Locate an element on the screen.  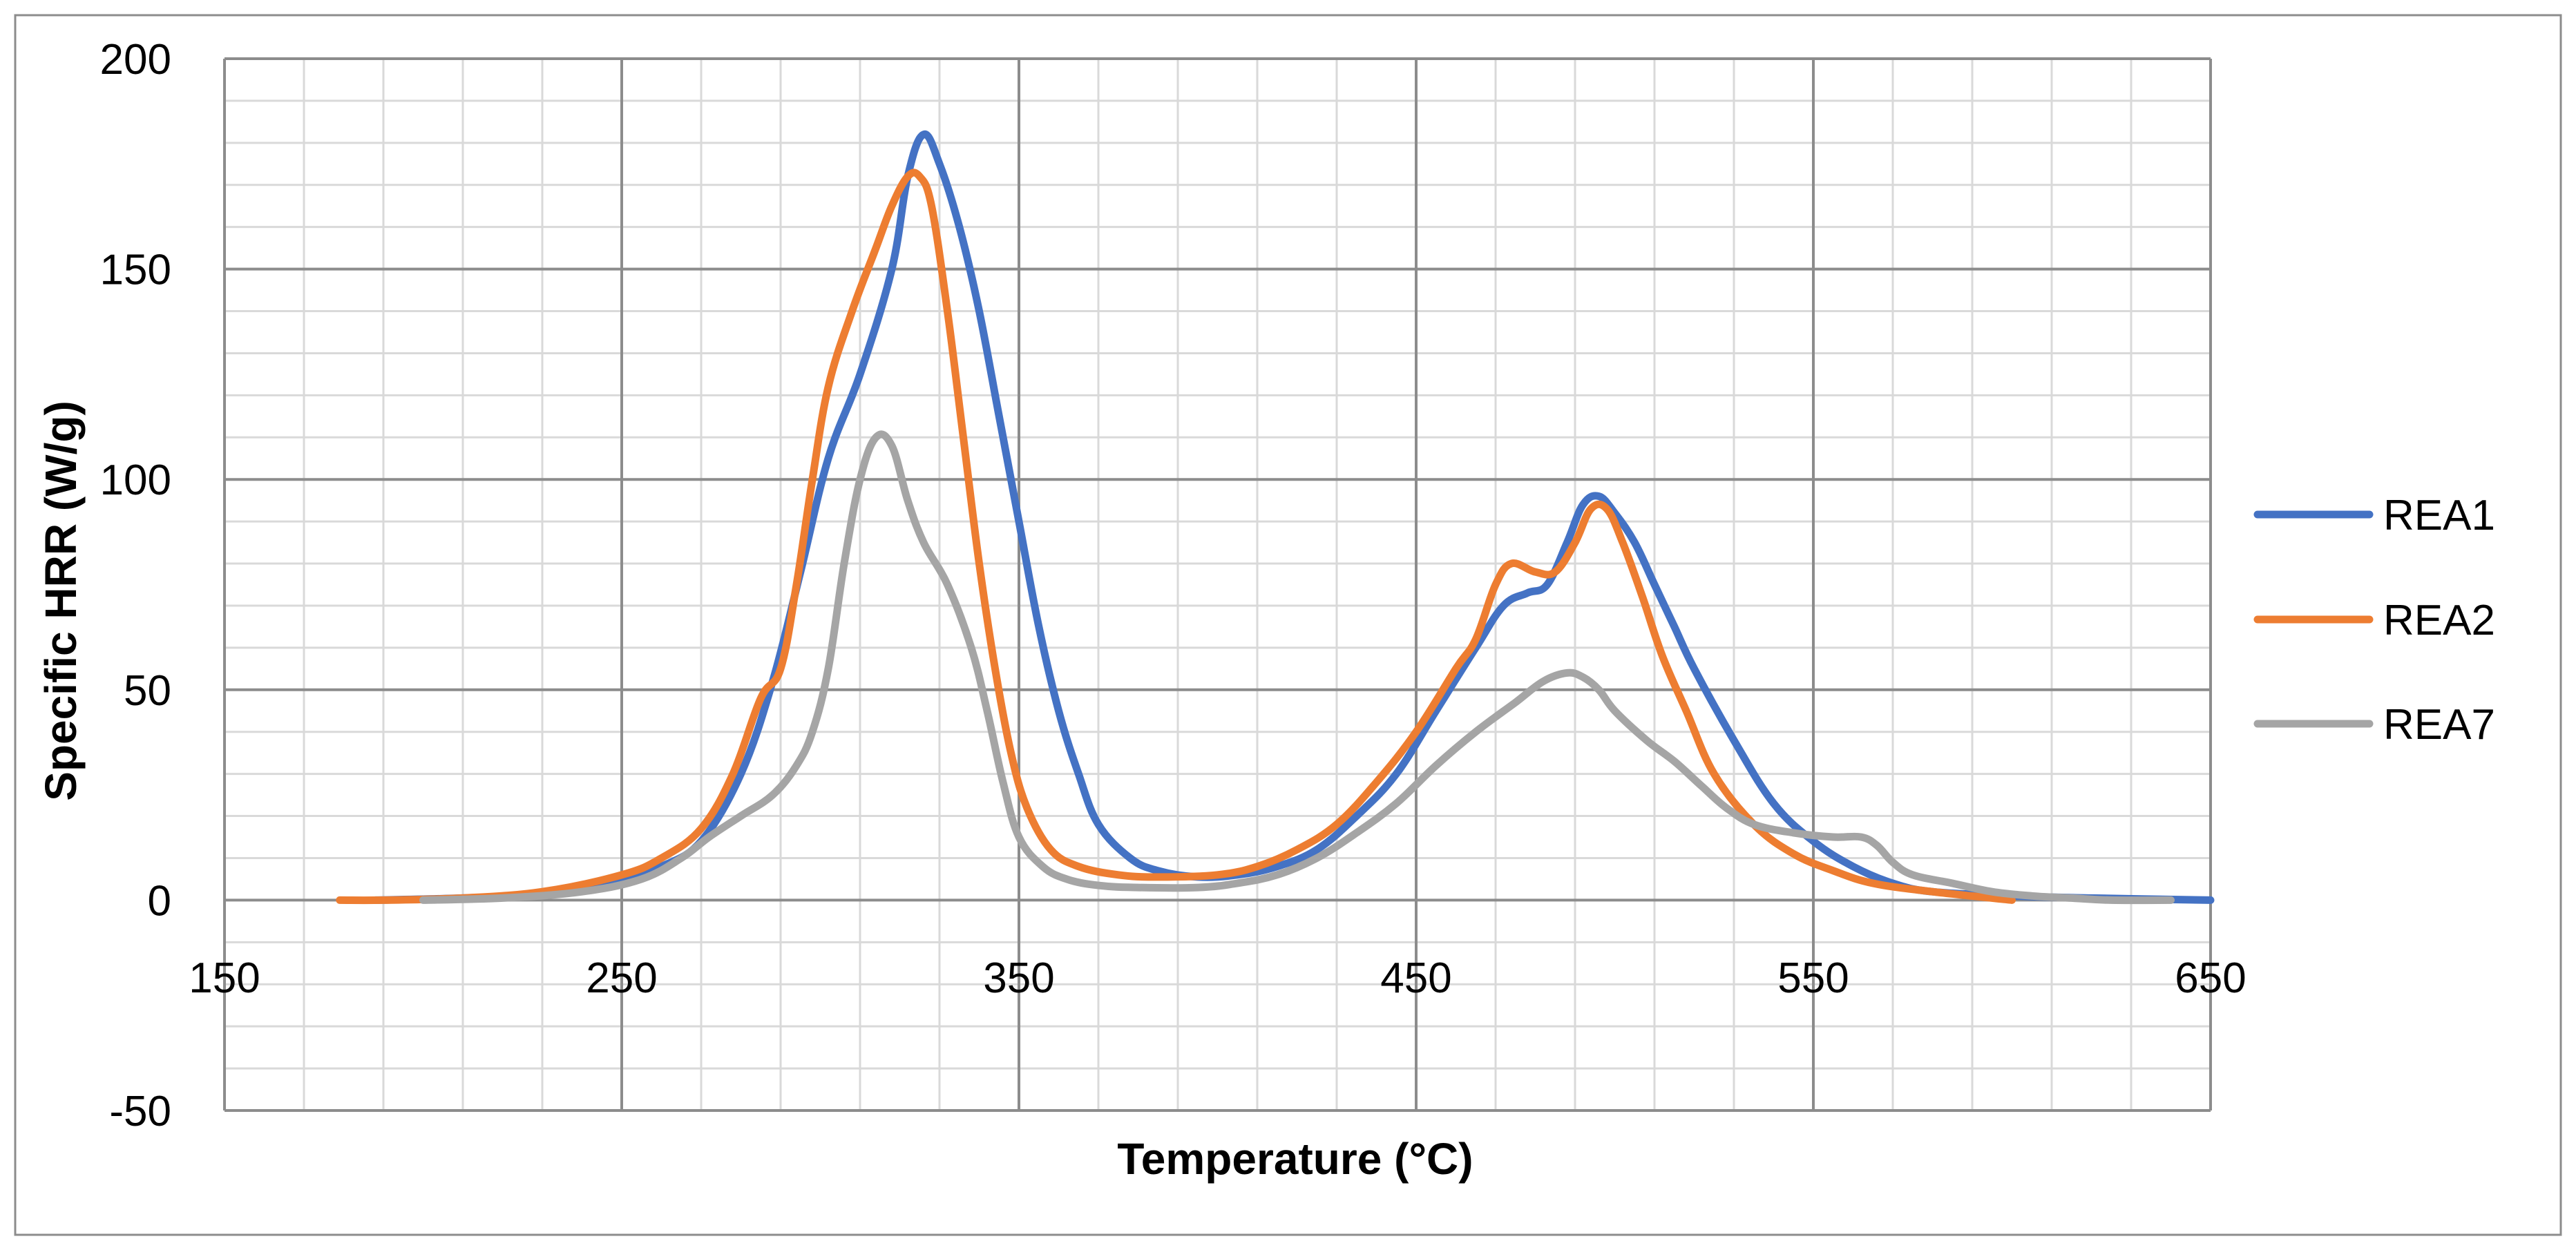
legend-item-rea1: REA1 is located at coordinates (2374, 515).